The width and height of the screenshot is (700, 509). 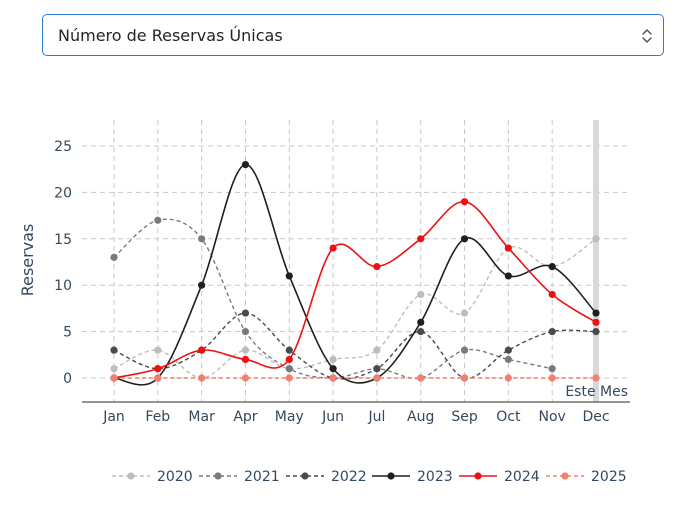 What do you see at coordinates (355, 345) in the screenshot?
I see `series-2022` at bounding box center [355, 345].